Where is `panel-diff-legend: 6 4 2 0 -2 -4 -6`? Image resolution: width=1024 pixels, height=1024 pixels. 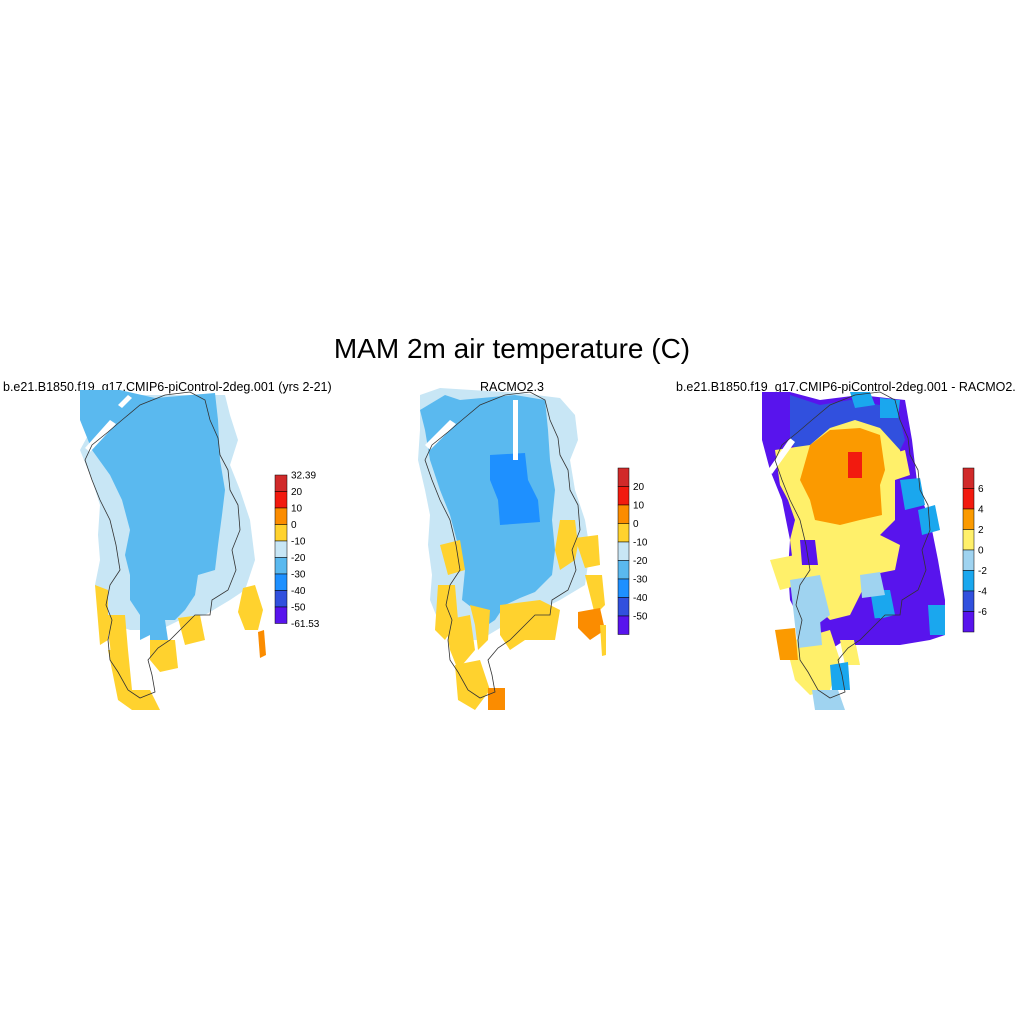 panel-diff-legend: 6 4 2 0 -2 -4 -6 is located at coordinates (974, 550).